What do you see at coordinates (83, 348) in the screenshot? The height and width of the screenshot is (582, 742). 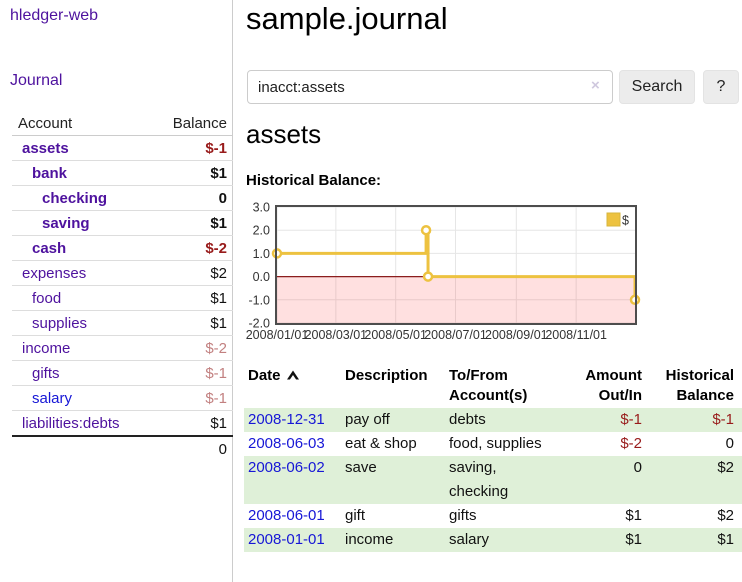 I see `account-name-cell: income` at bounding box center [83, 348].